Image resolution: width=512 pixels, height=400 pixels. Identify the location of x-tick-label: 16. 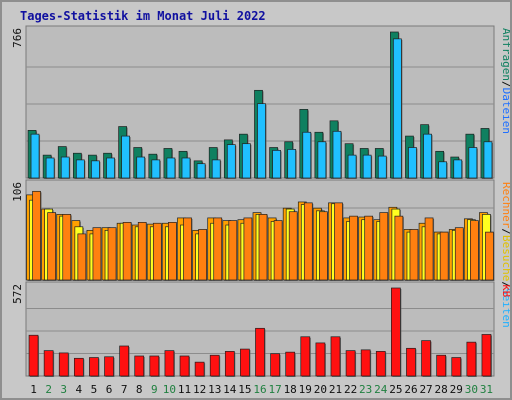
(259, 389).